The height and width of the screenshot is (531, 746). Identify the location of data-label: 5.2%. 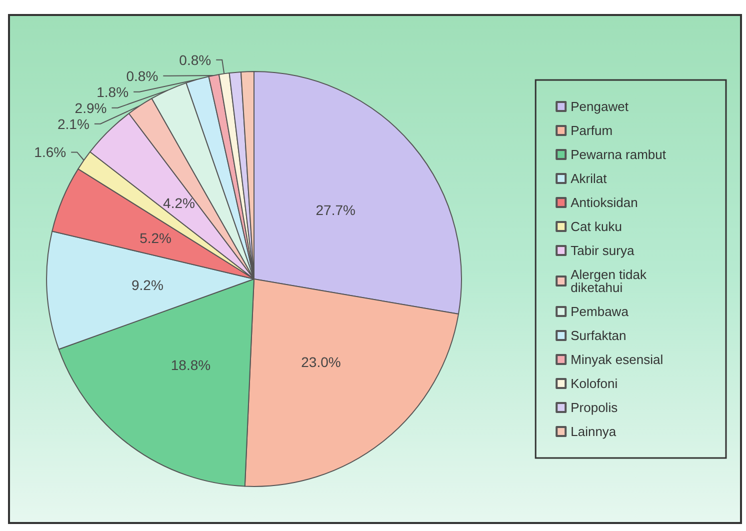
(156, 238).